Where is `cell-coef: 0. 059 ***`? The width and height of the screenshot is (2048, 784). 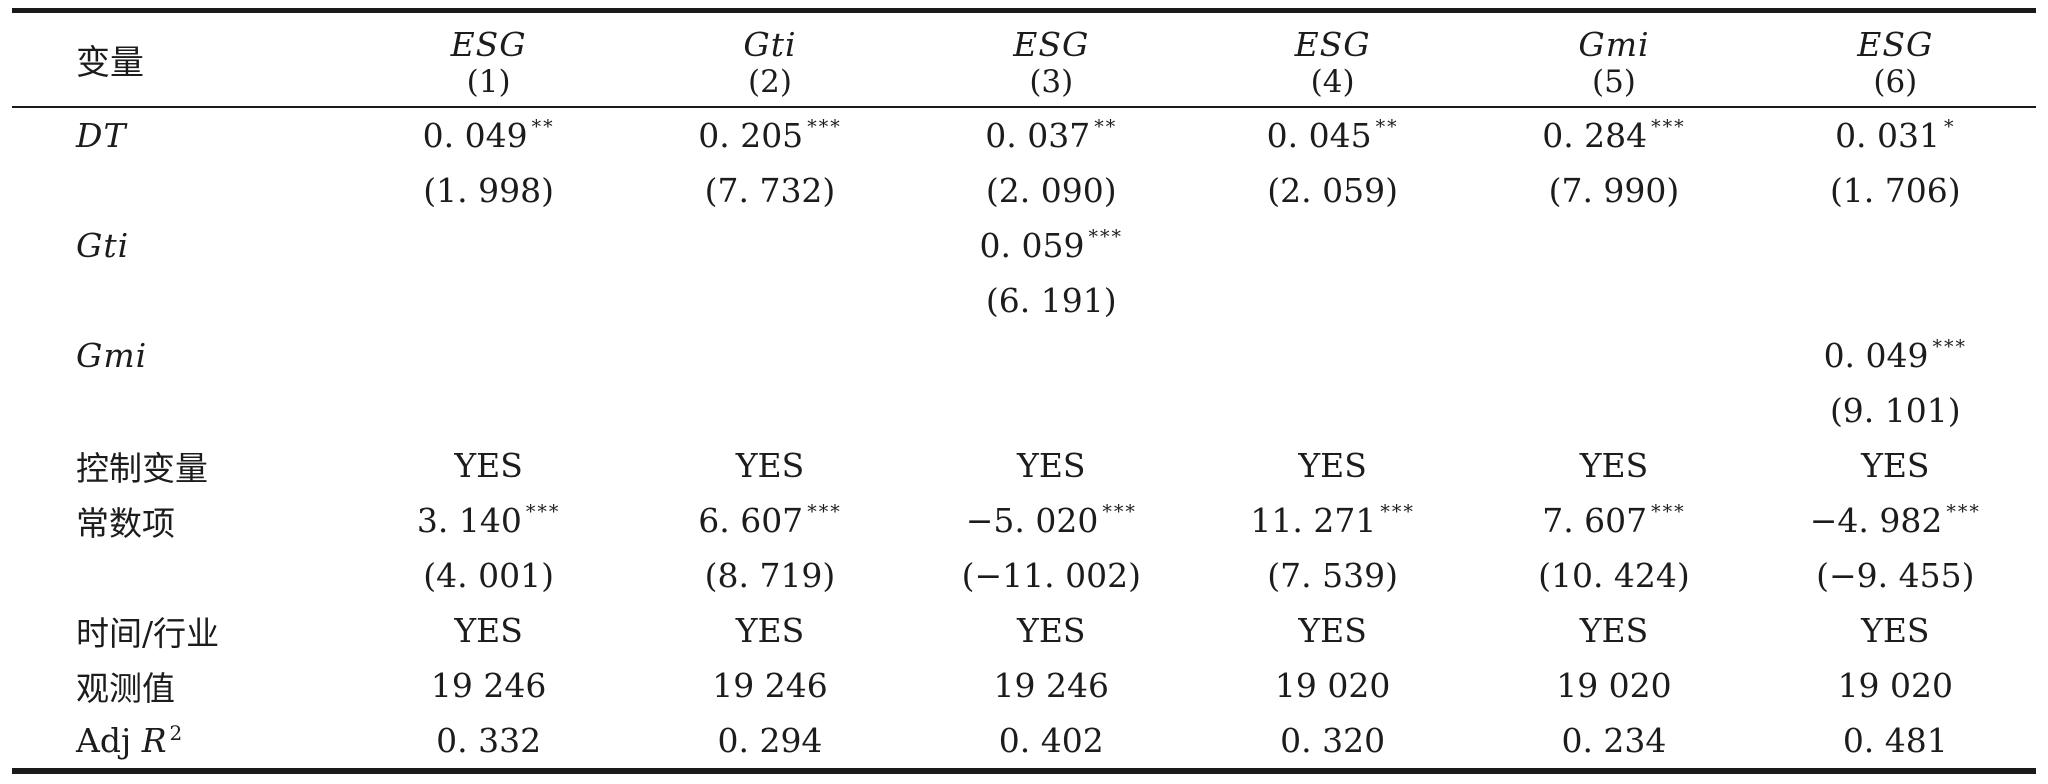
cell-coef: 0. 059 *** is located at coordinates (1051, 245).